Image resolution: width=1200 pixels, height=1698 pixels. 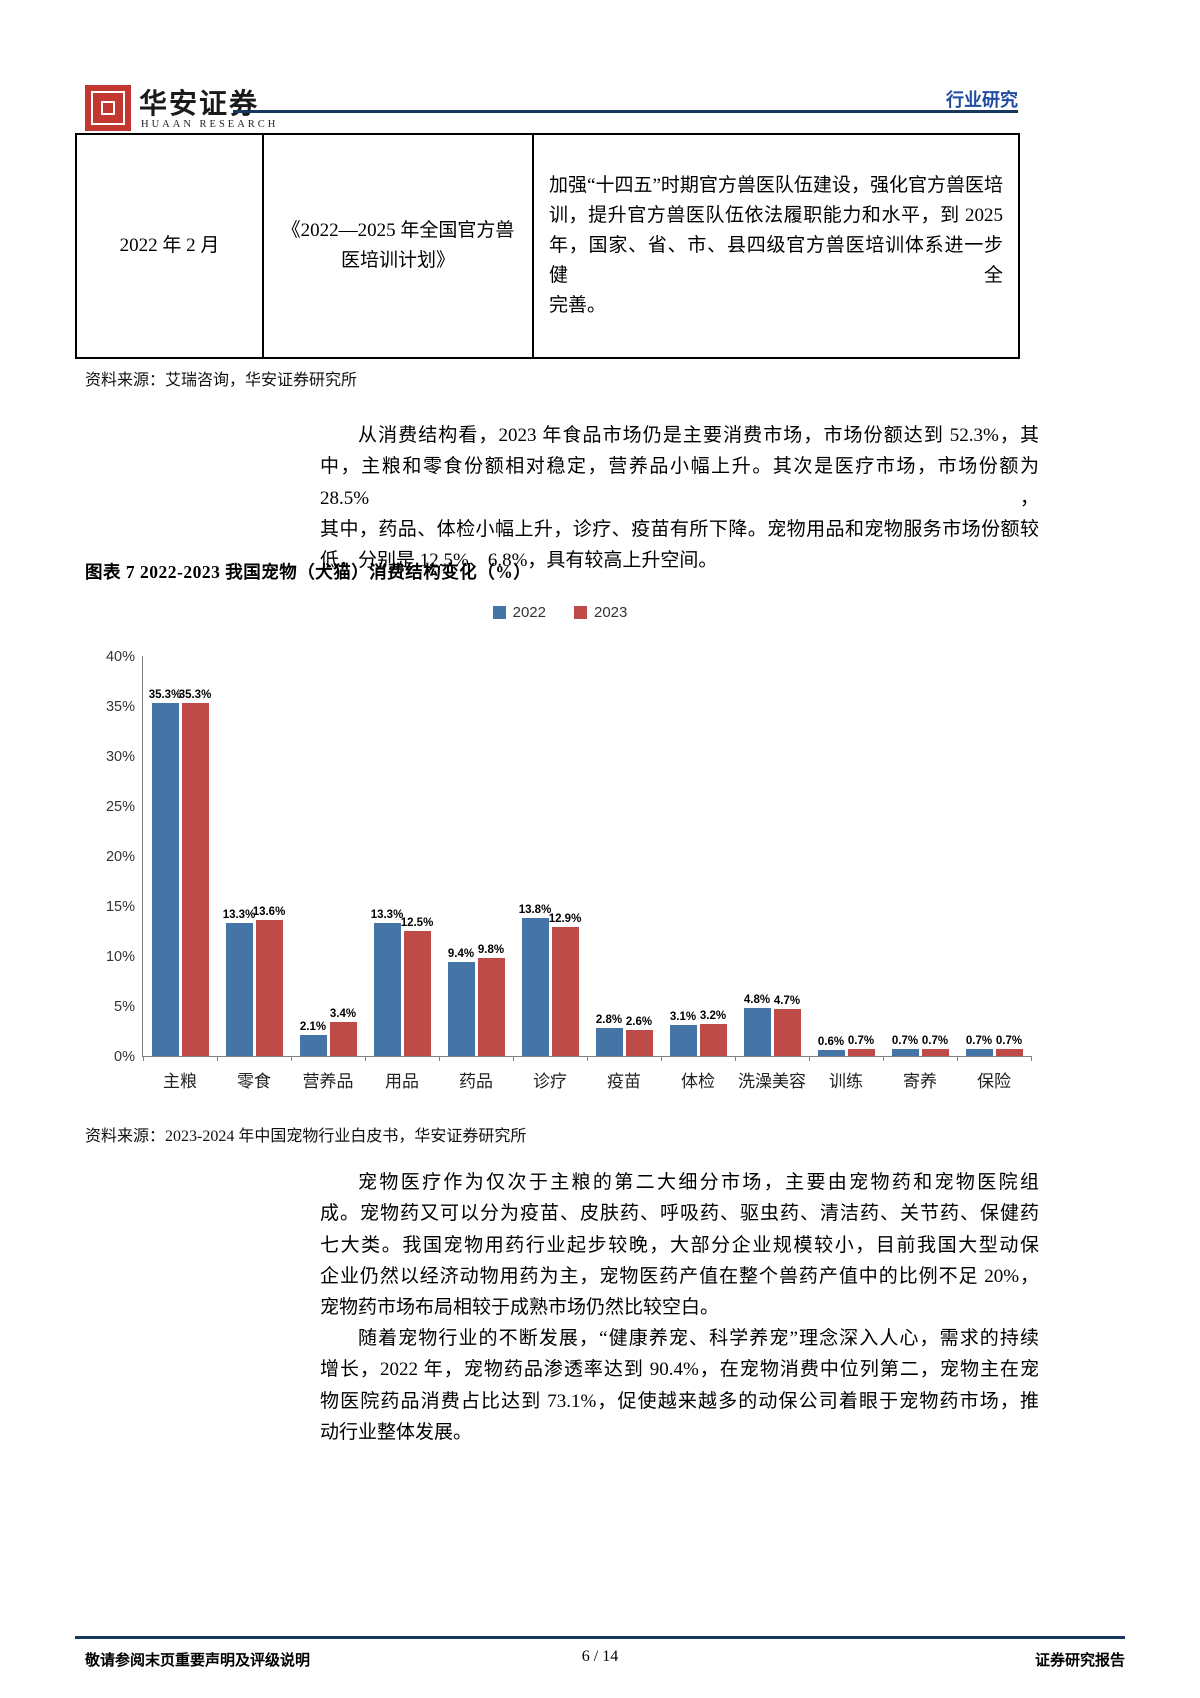 I want to click on text-line: 加强“十四五”时期官方兽医队伍建设，强化官方兽医培, so click(x=776, y=185).